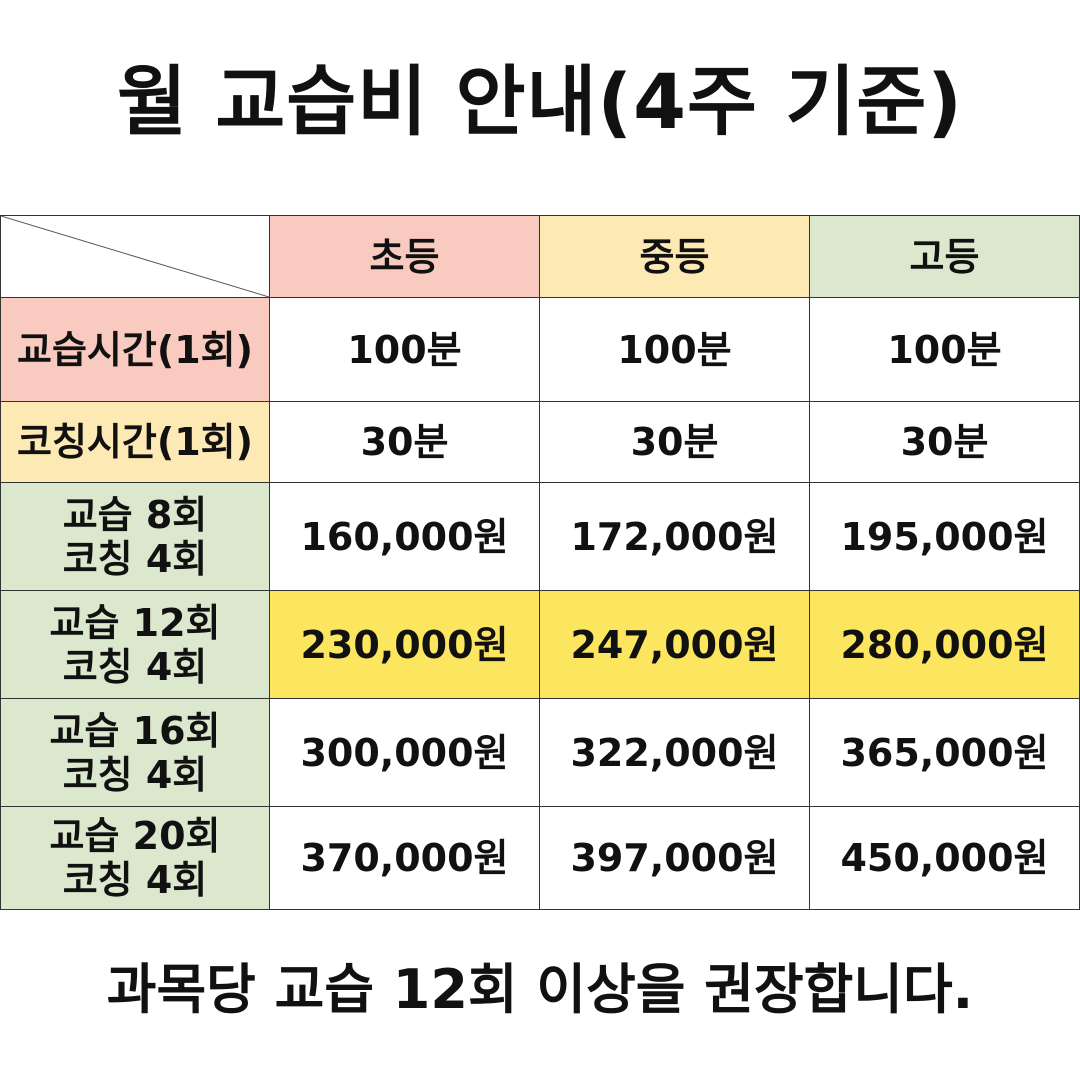 The image size is (1080, 1080). I want to click on table-row: 교습 20회 코칭 4회 370,000원 397,000원 450,000원, so click(540, 858).